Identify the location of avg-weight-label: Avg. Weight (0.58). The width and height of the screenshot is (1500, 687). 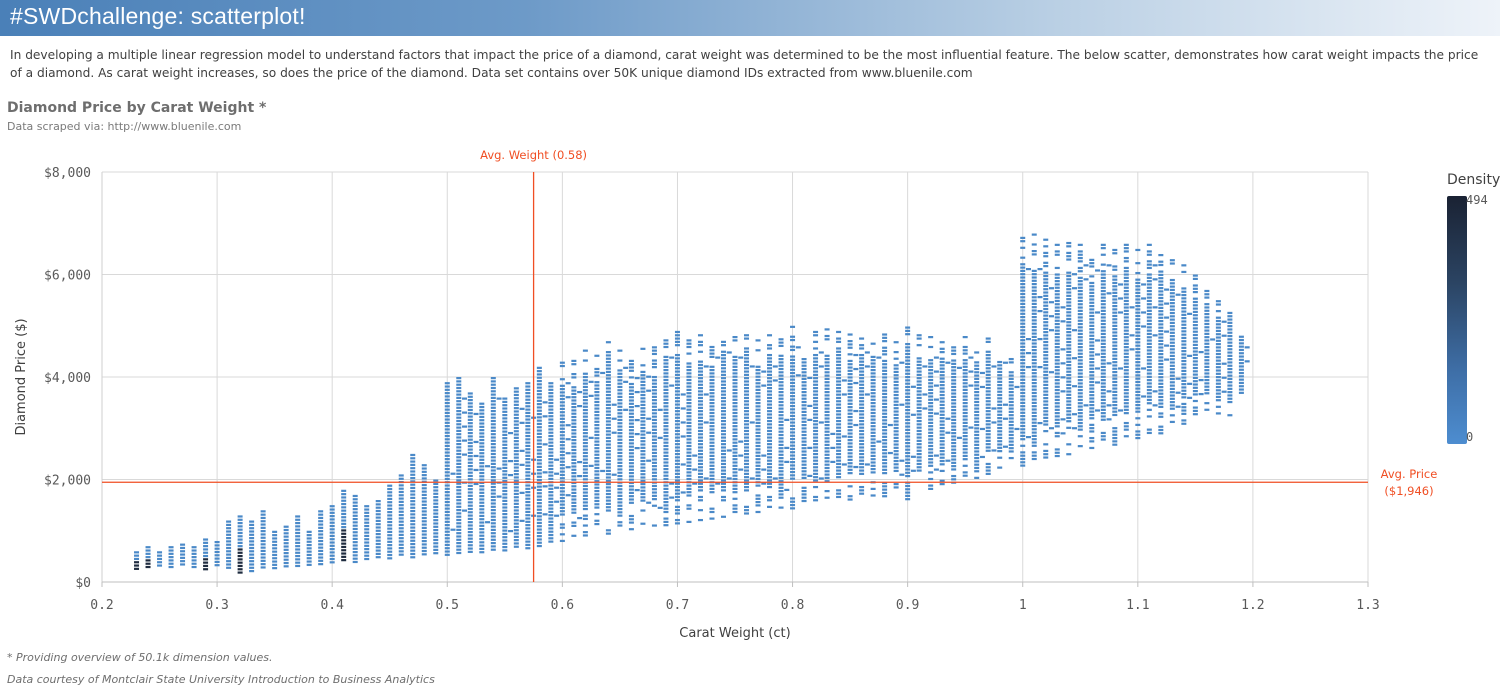
(533, 155).